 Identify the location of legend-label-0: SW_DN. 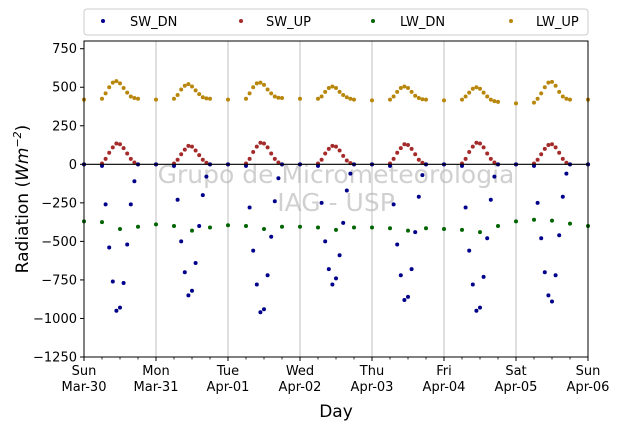
(153, 22).